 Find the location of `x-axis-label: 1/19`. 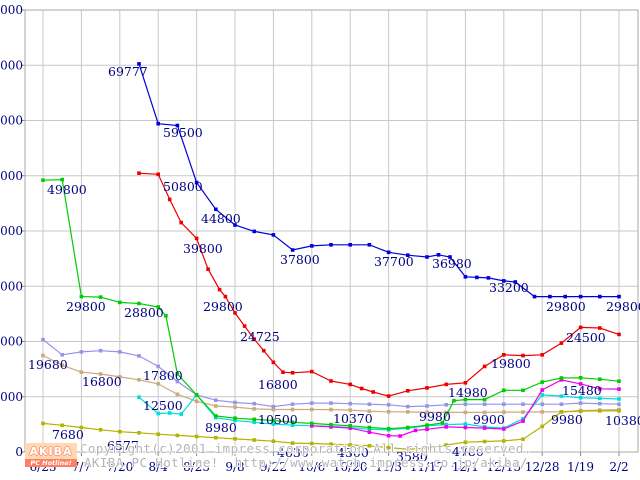

x-axis-label: 1/19 is located at coordinates (580, 467).